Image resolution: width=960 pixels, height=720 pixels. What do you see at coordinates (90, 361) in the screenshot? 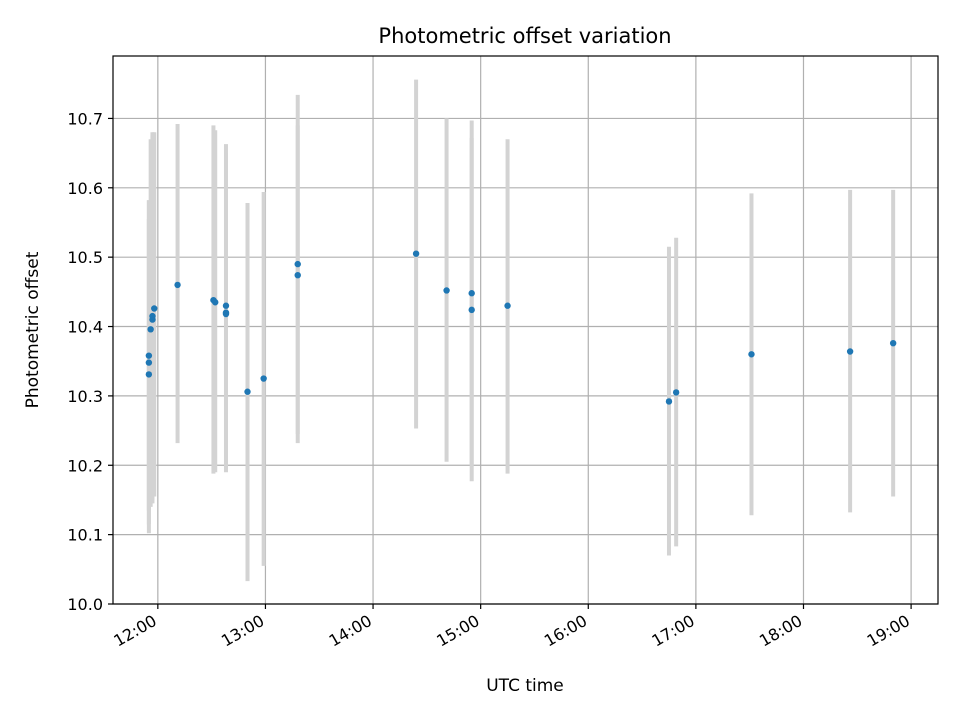
I see `y-axis-ticks: 10.0 10.1 10.2 10.3 10.4 10.5 10.6 10.7` at bounding box center [90, 361].